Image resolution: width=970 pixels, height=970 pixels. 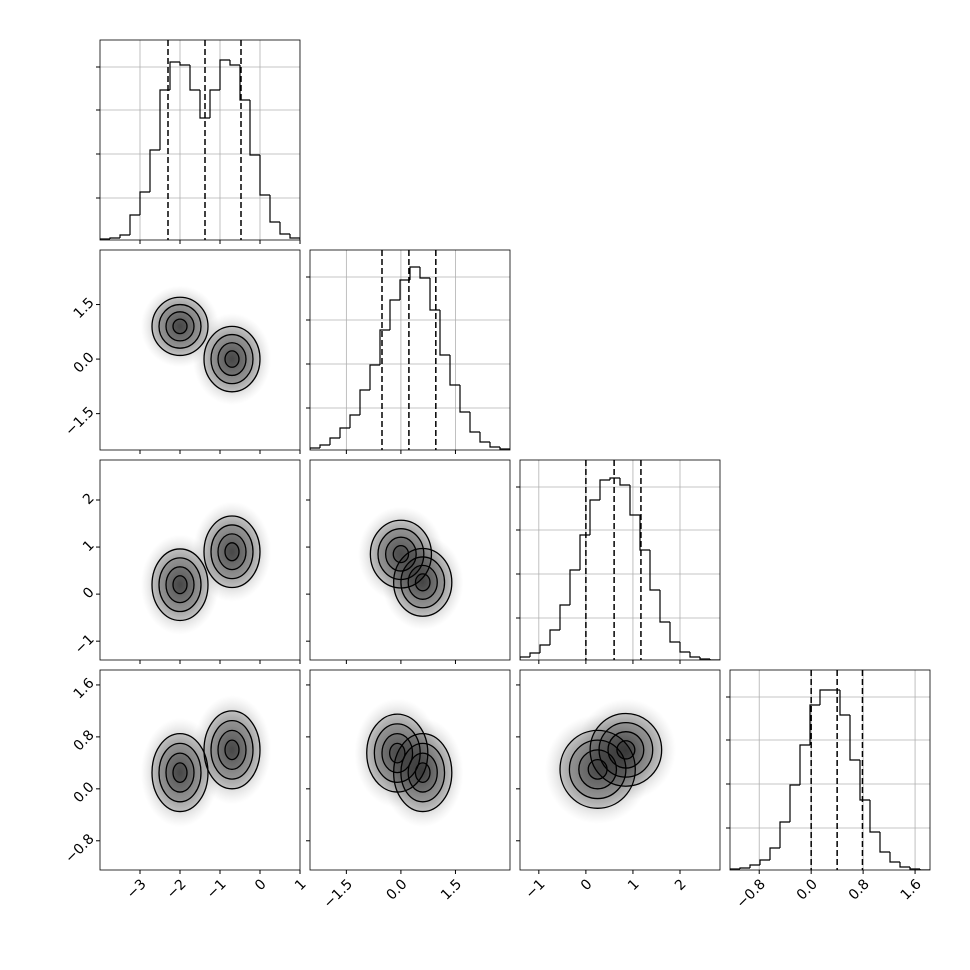 What do you see at coordinates (84, 688) in the screenshot?
I see `y-tick-label: 1.6` at bounding box center [84, 688].